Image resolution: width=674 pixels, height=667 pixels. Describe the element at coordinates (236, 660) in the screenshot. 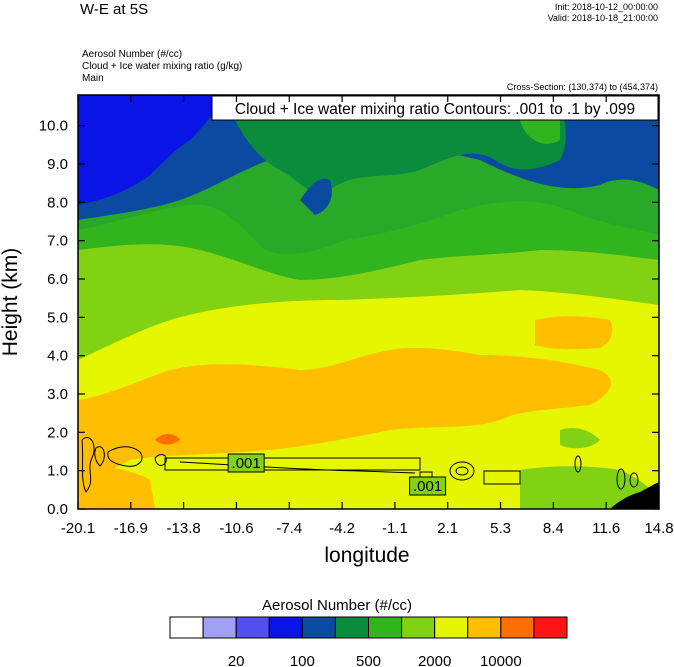

I see `colorbar-label: 20` at that location.